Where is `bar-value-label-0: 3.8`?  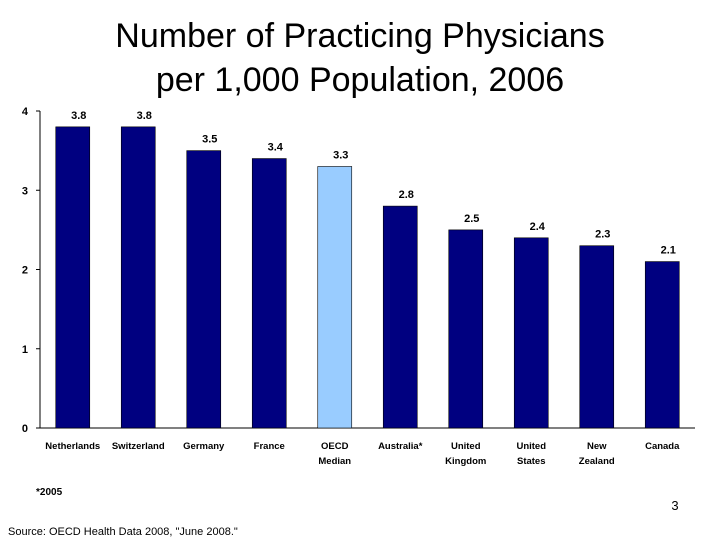
bar-value-label-0: 3.8 is located at coordinates (78, 116).